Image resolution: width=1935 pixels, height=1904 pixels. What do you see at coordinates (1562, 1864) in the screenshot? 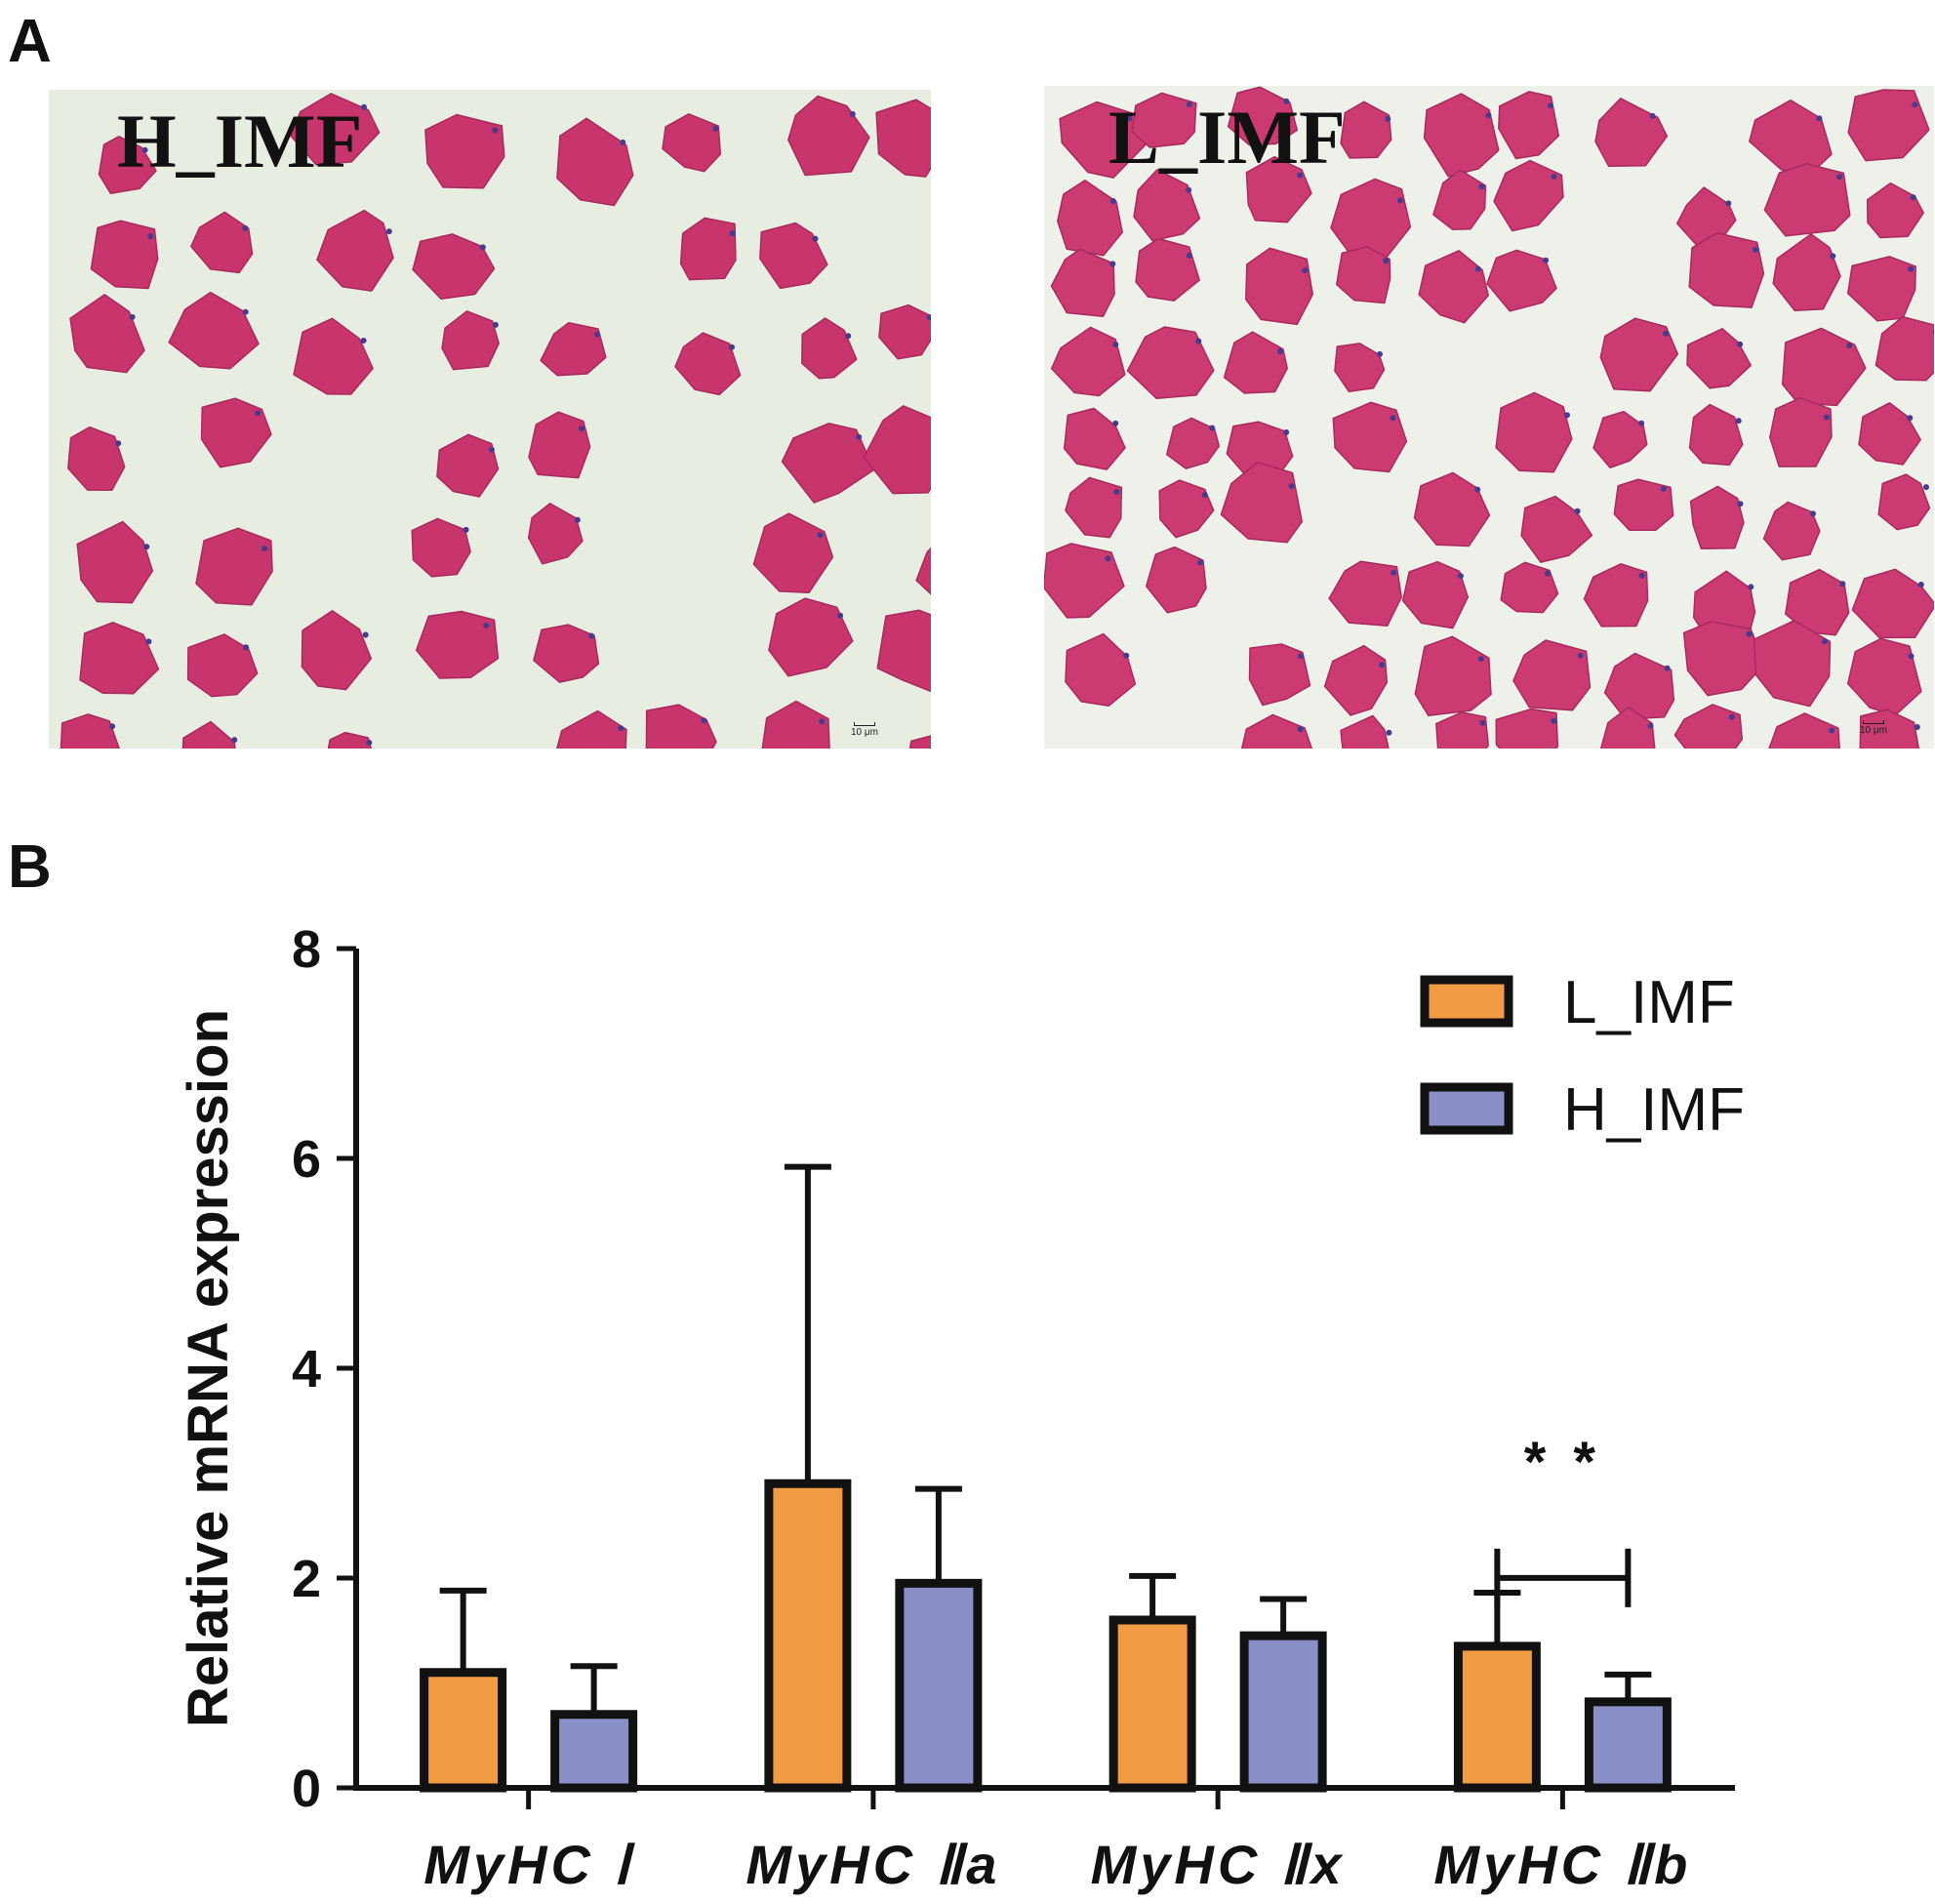
I see `x-tick-label: MyHC Ⅱb` at bounding box center [1562, 1864].